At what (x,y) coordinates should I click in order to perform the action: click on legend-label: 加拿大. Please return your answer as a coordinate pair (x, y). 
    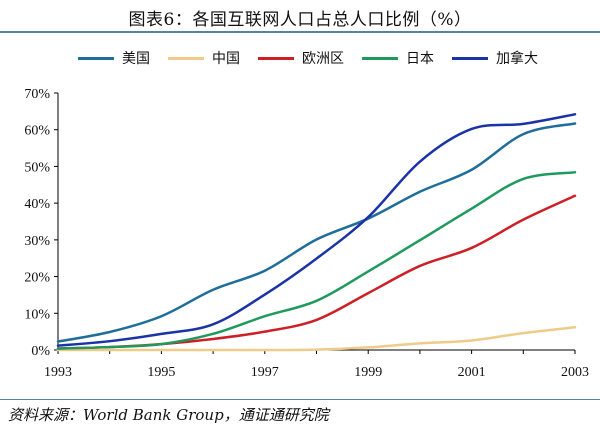
    Looking at the image, I should click on (517, 59).